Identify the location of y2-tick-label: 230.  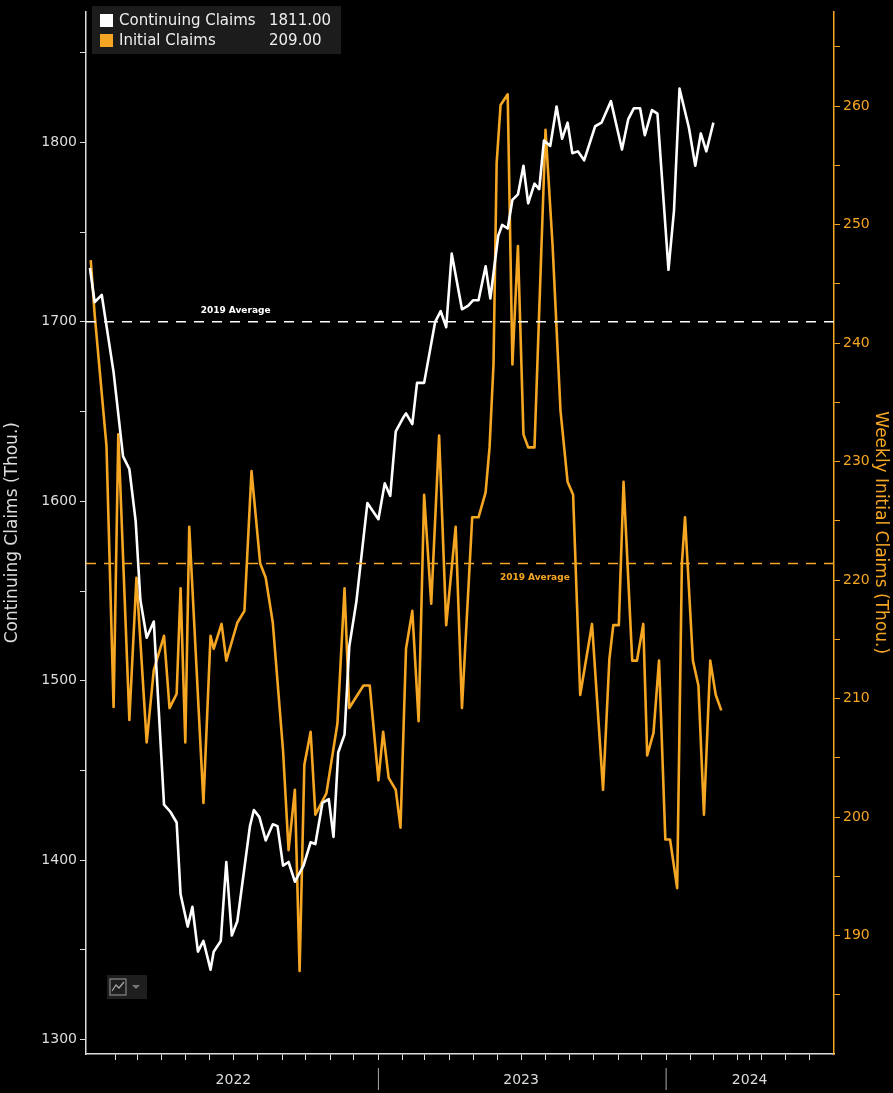
(856, 460).